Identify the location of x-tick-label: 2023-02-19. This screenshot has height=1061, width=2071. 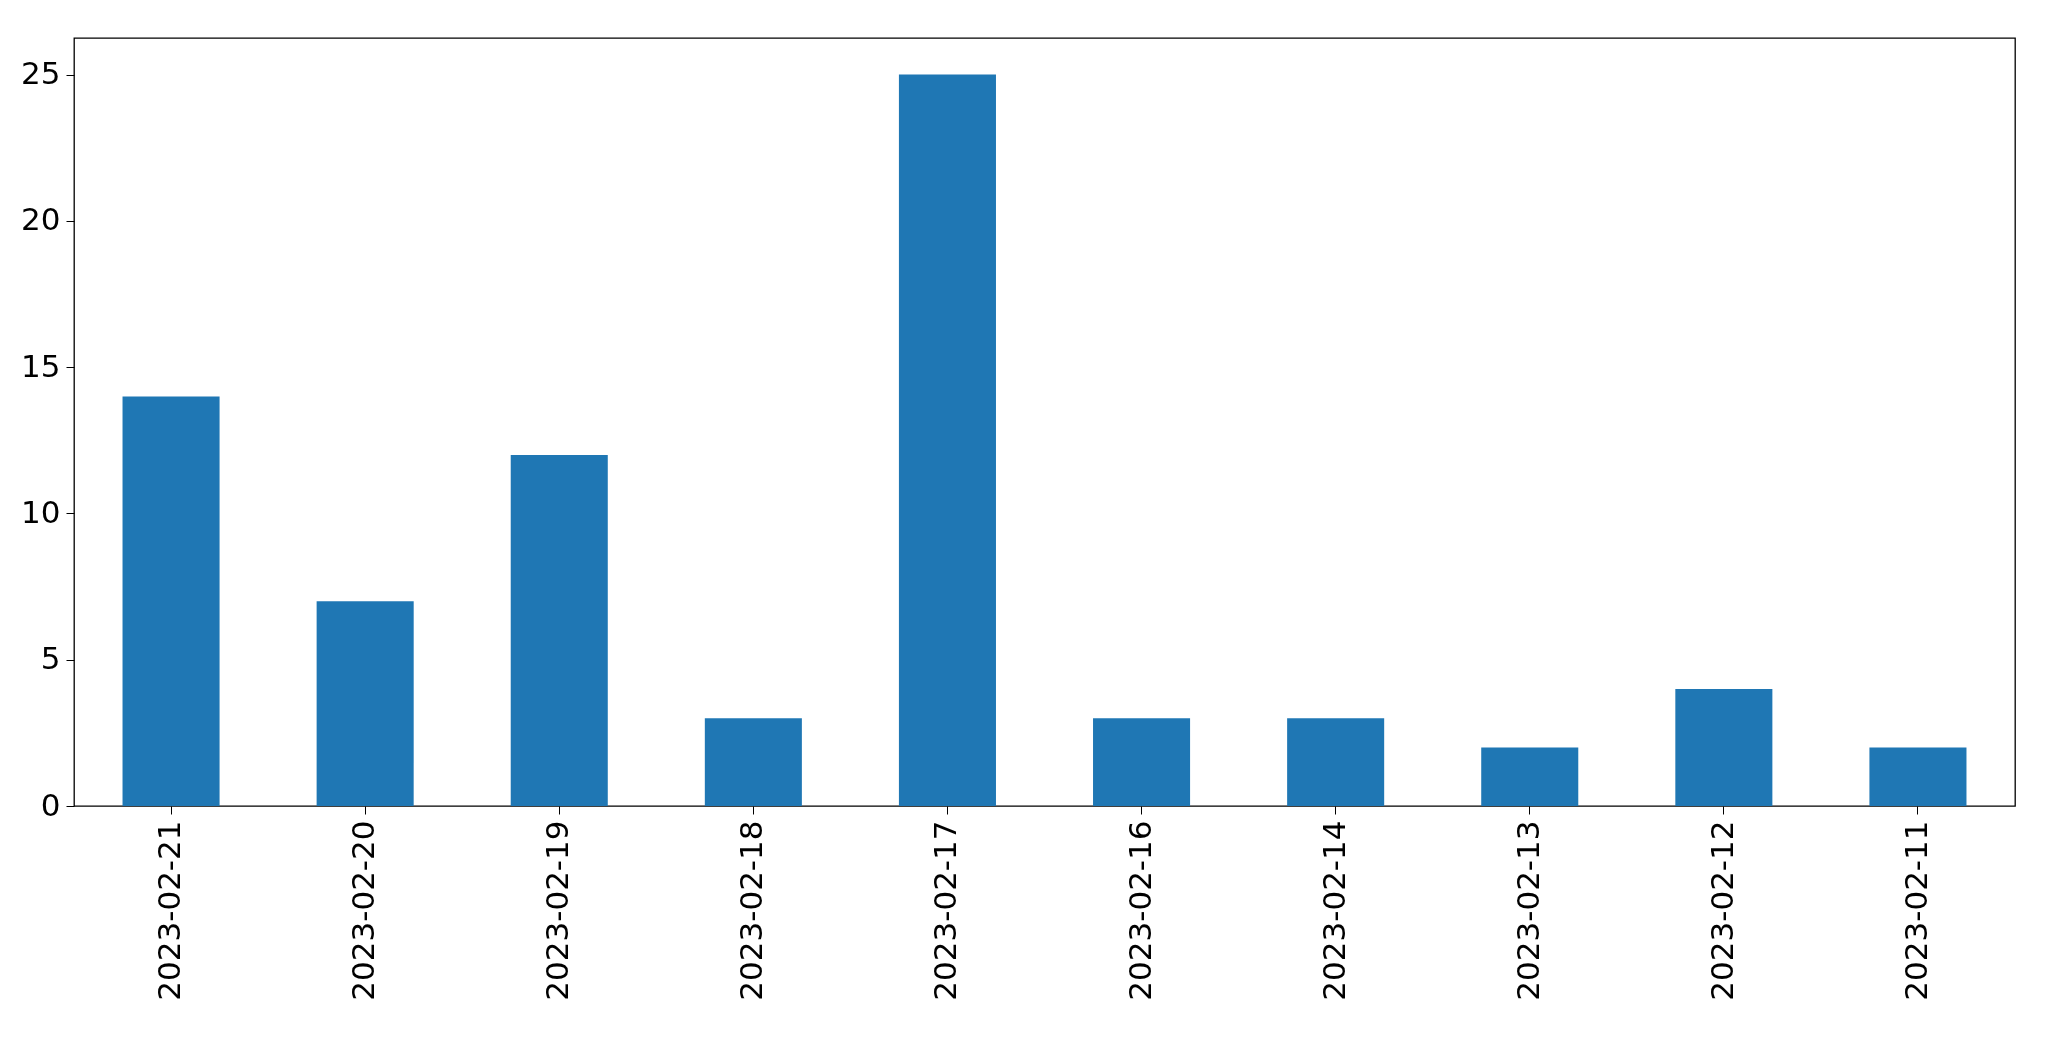
(557, 910).